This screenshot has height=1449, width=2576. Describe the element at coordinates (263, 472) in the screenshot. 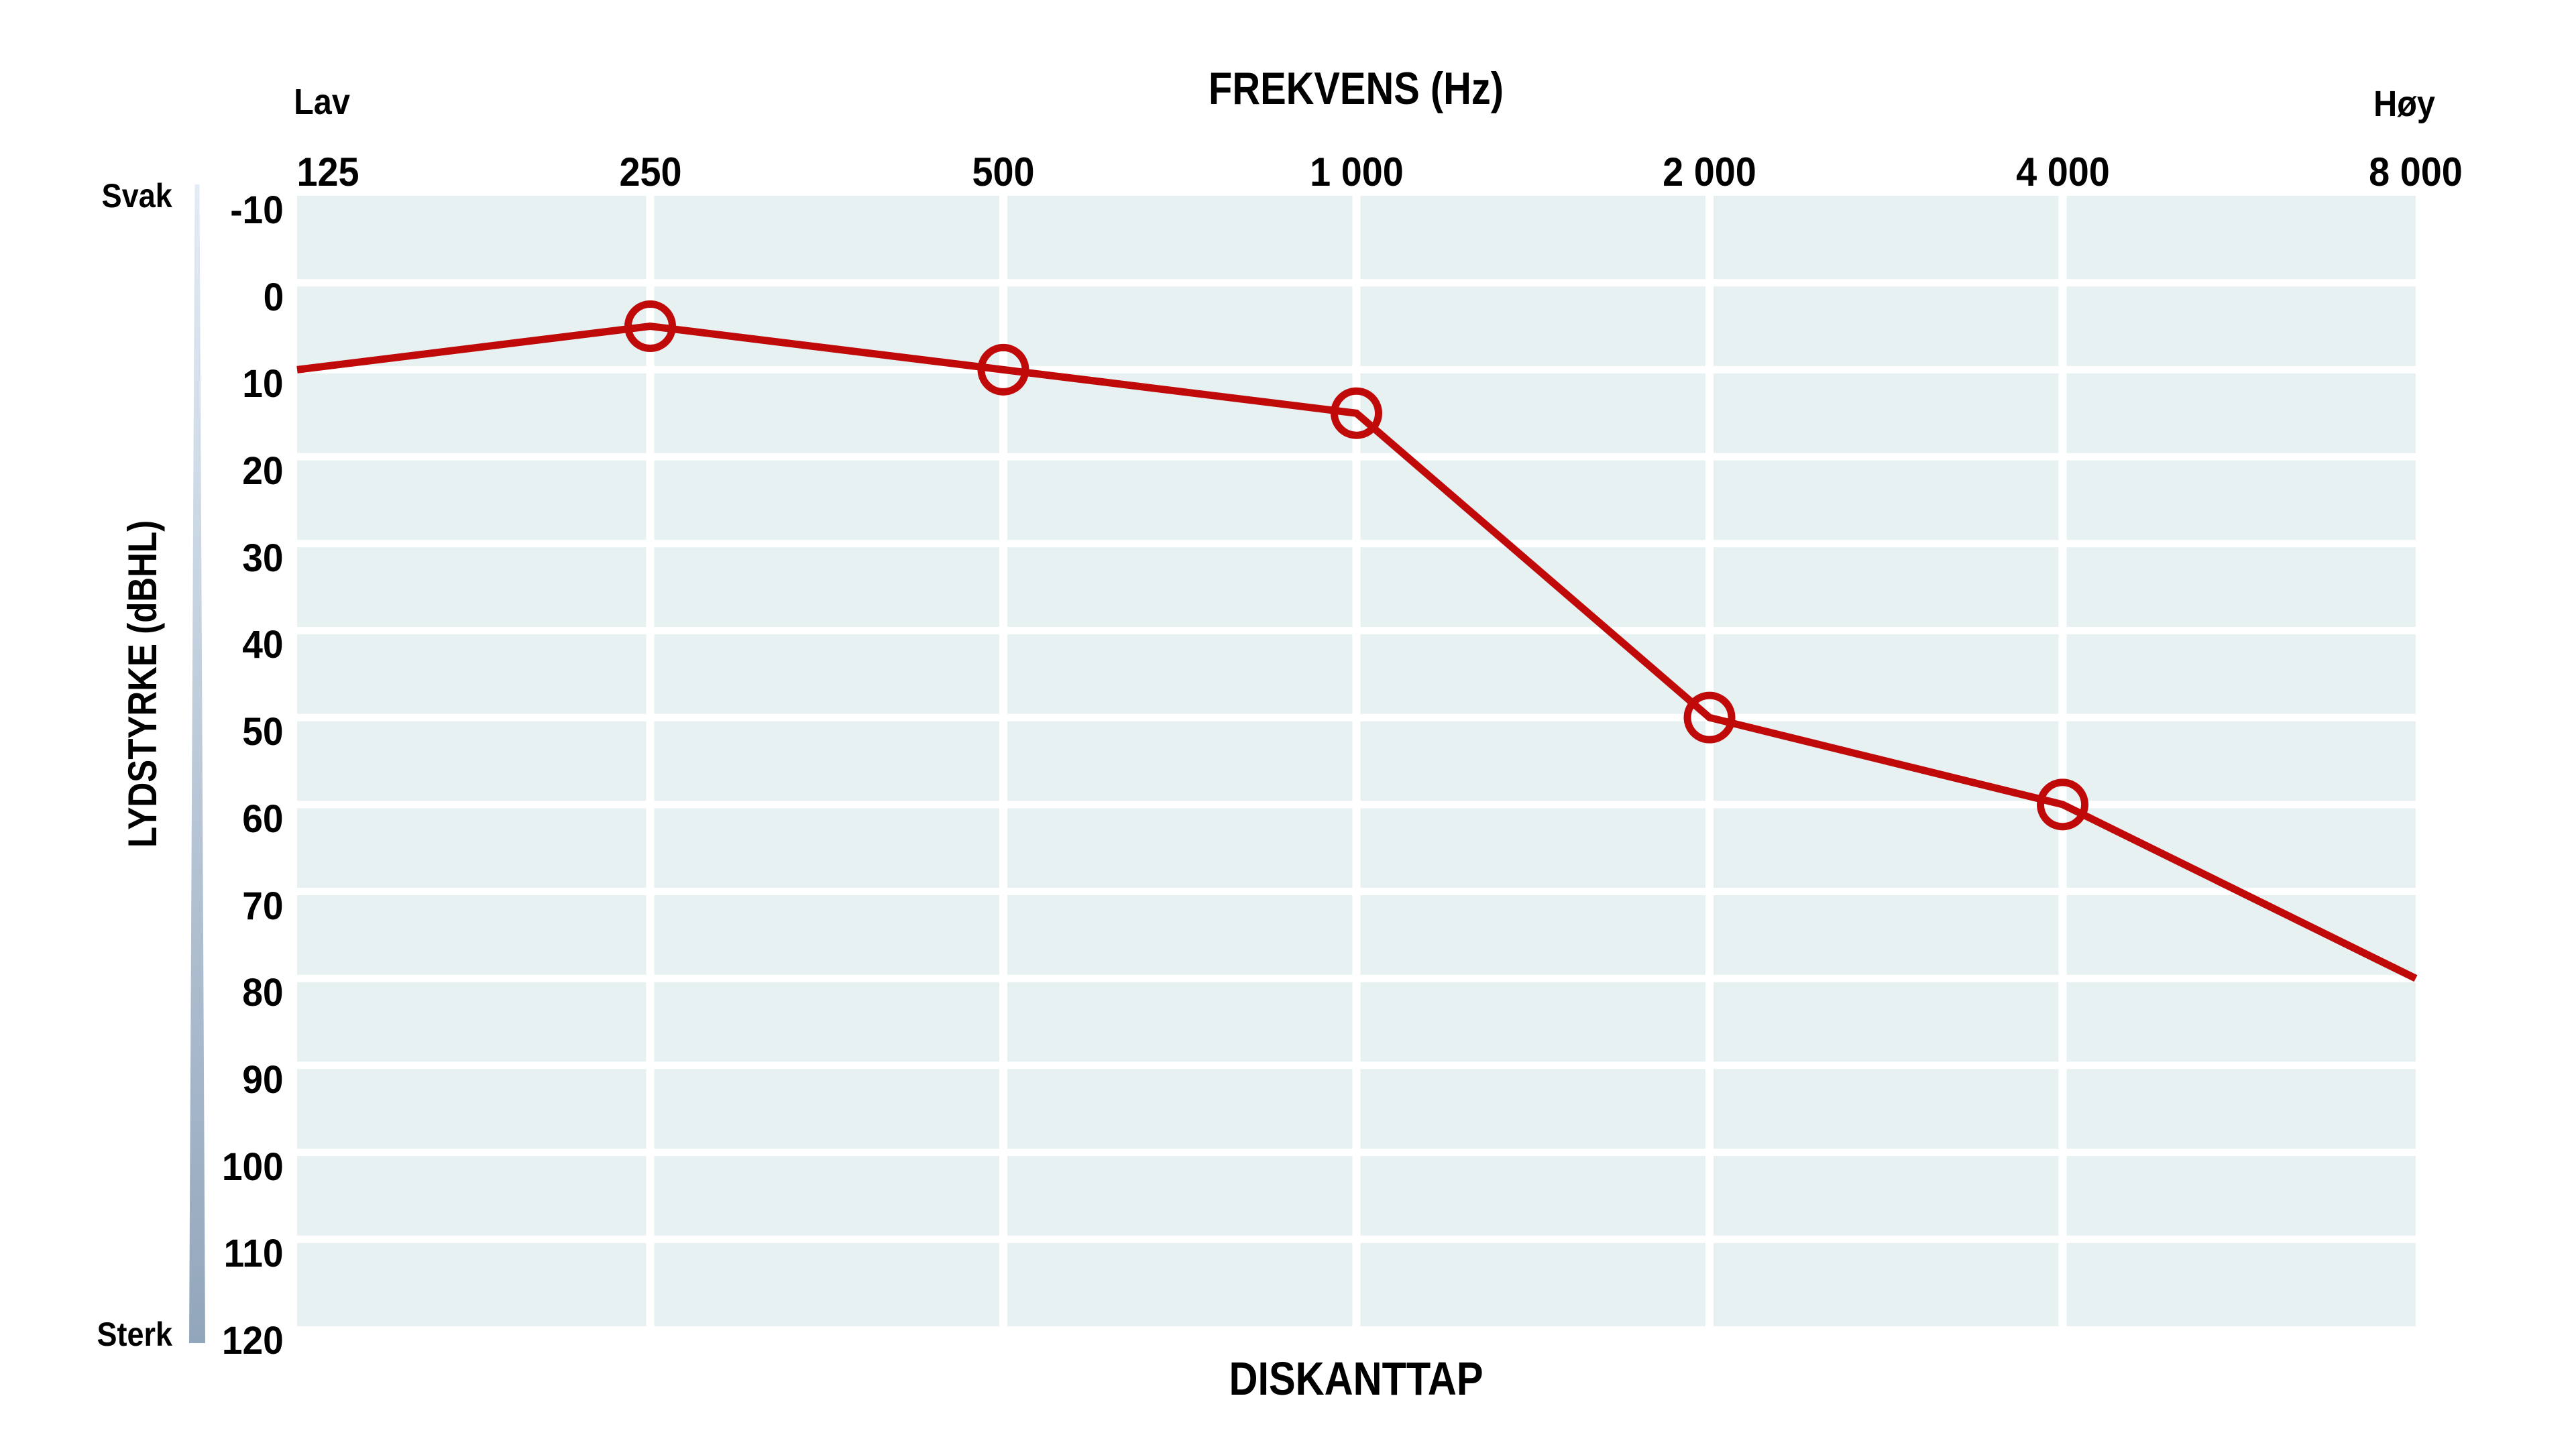

I see `y-tick-20db: 20` at that location.